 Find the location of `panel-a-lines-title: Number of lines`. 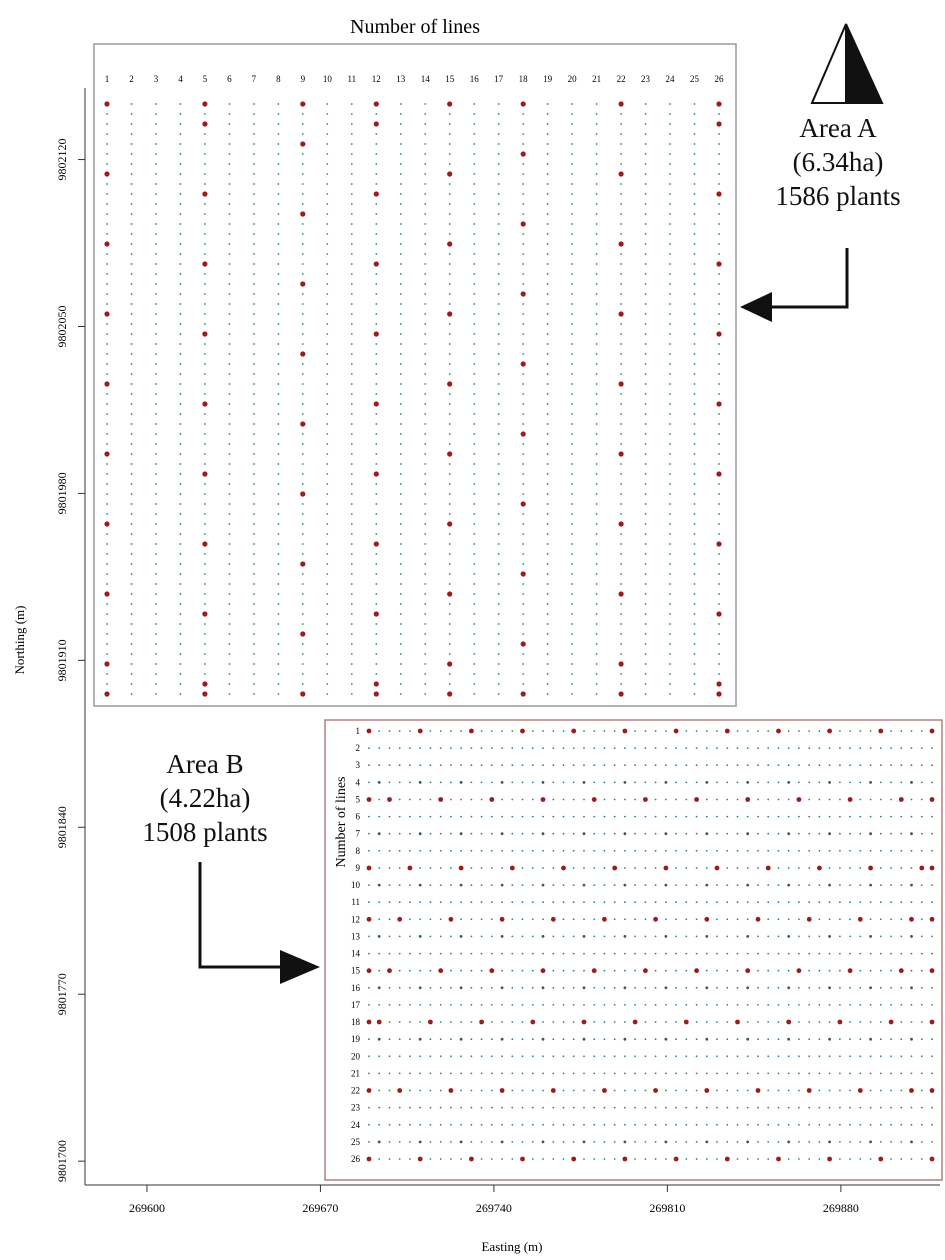

panel-a-lines-title: Number of lines is located at coordinates (415, 27).